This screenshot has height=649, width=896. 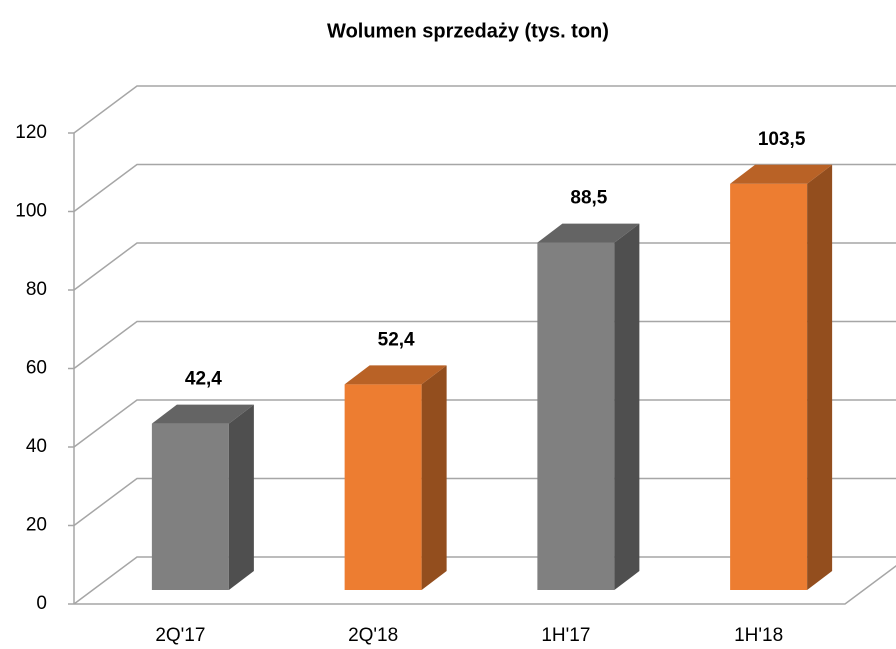 I want to click on floor, so click(x=485, y=585).